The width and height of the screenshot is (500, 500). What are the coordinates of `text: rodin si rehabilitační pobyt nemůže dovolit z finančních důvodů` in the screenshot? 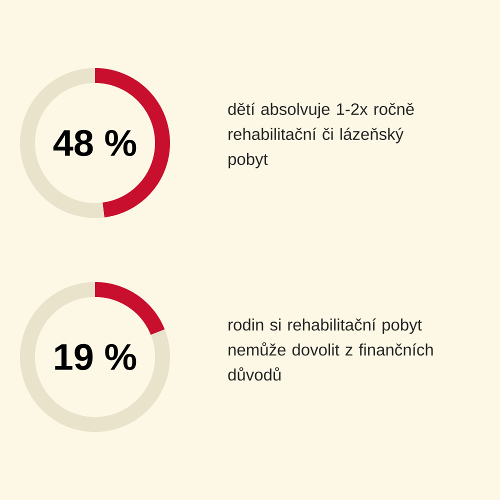 It's located at (330, 349).